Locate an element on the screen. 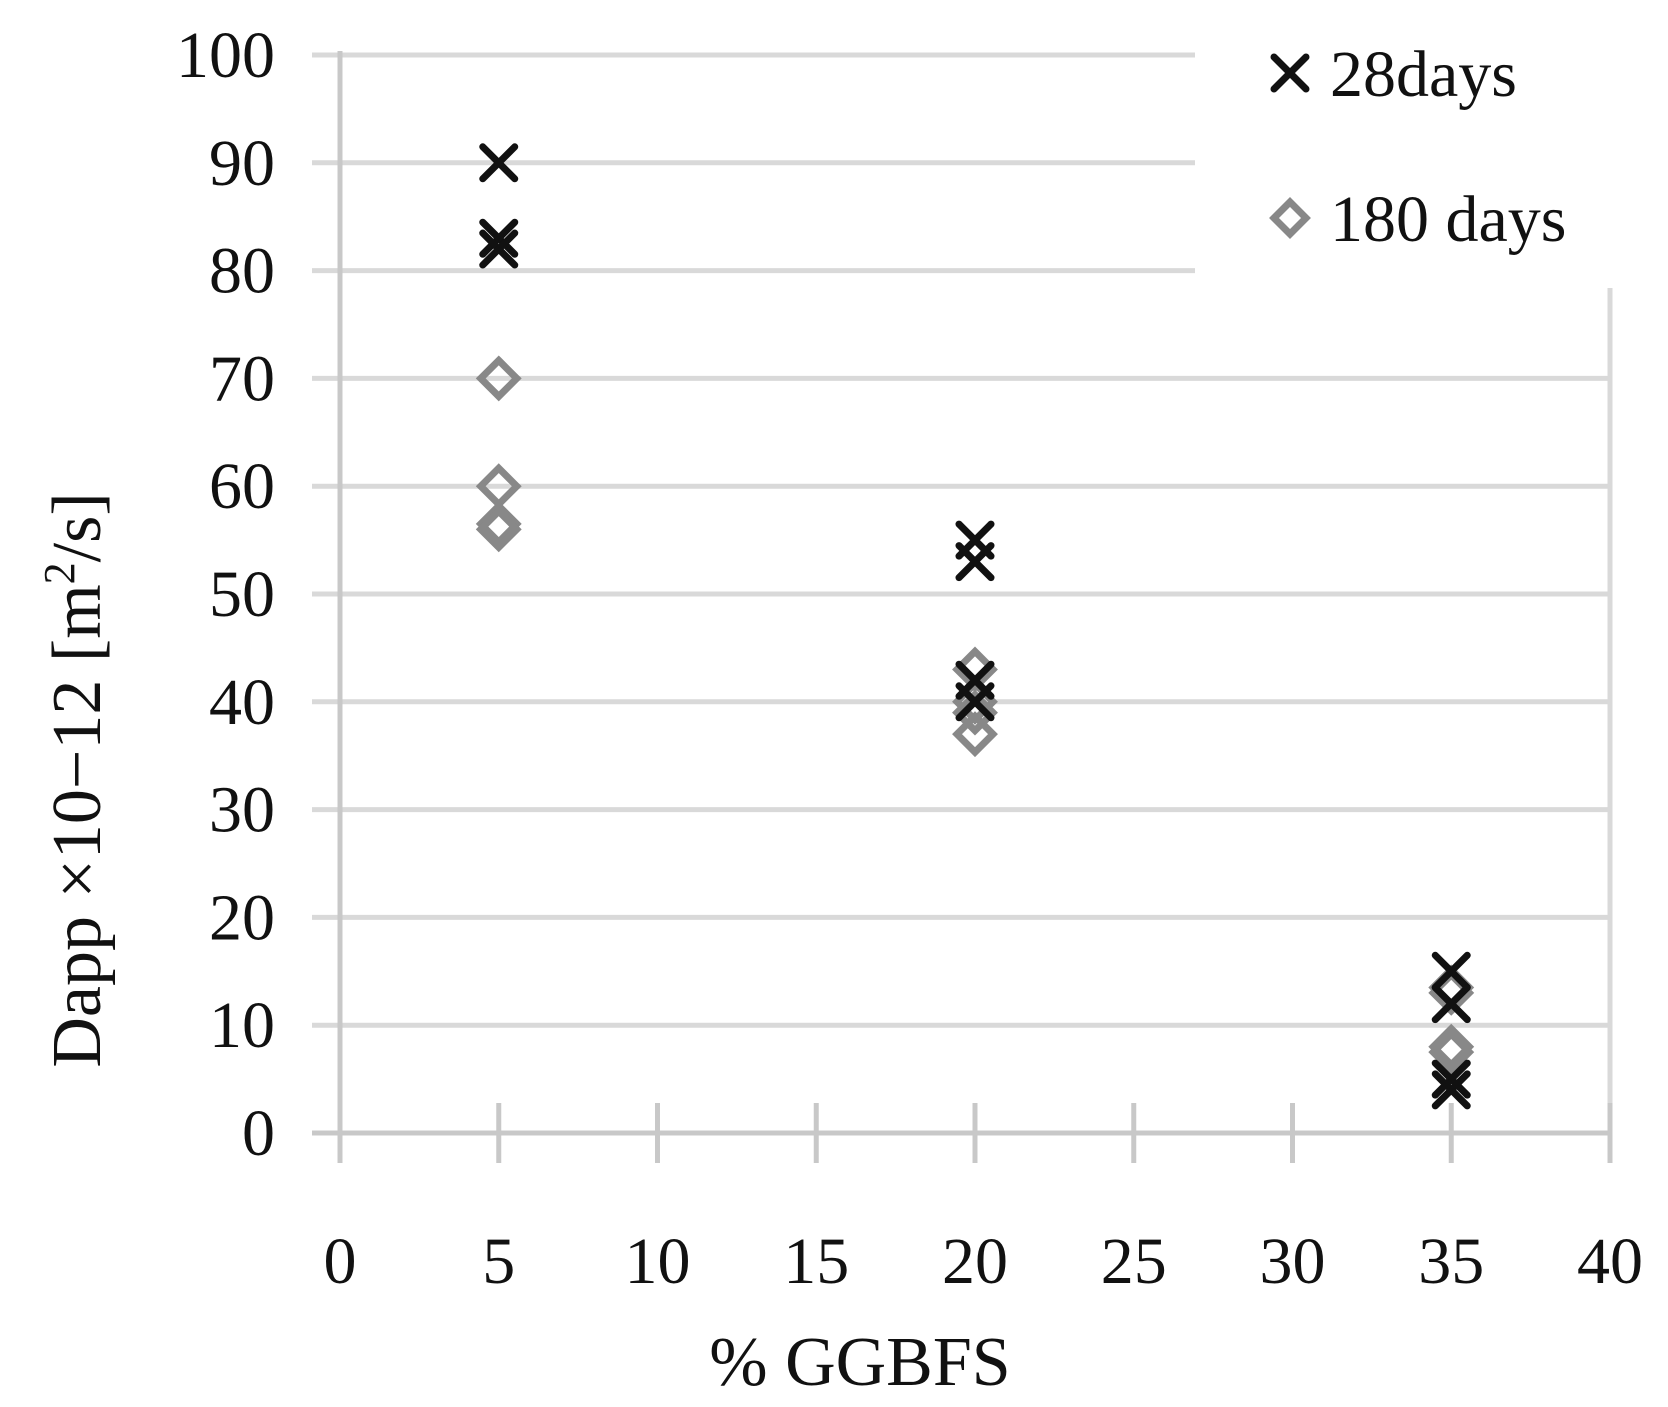 The image size is (1668, 1407). legend: 28days 180 days is located at coordinates (1417, 147).